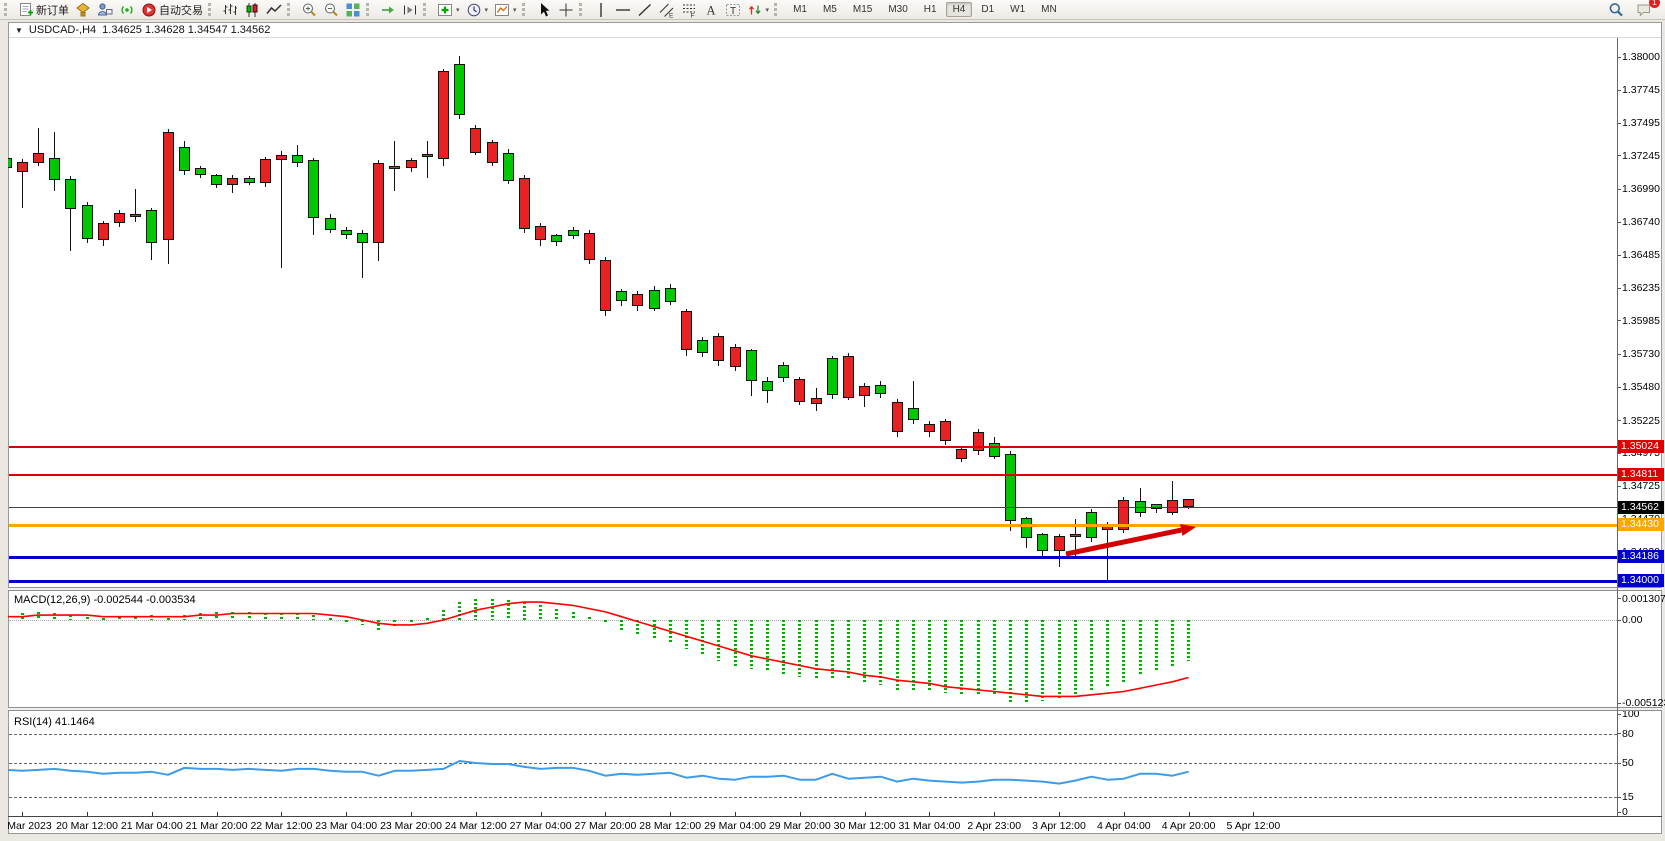 The height and width of the screenshot is (841, 1665). I want to click on time-axis-label: 23 Mar 04:00, so click(346, 826).